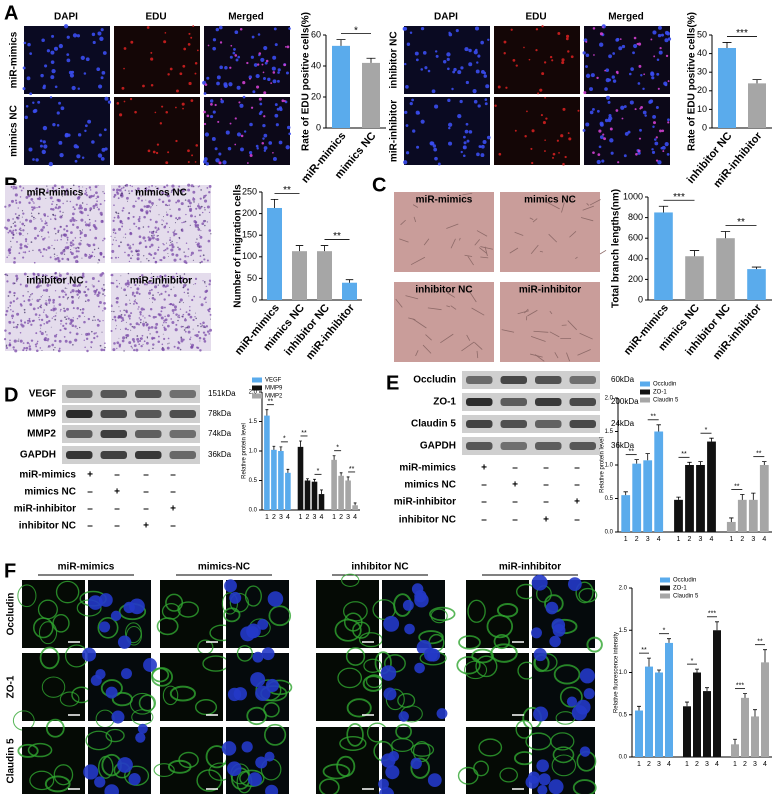 The height and width of the screenshot is (794, 778). Describe the element at coordinates (616, 248) in the screenshot. I see `y-axis-label: Total branch lengths(nm)` at that location.